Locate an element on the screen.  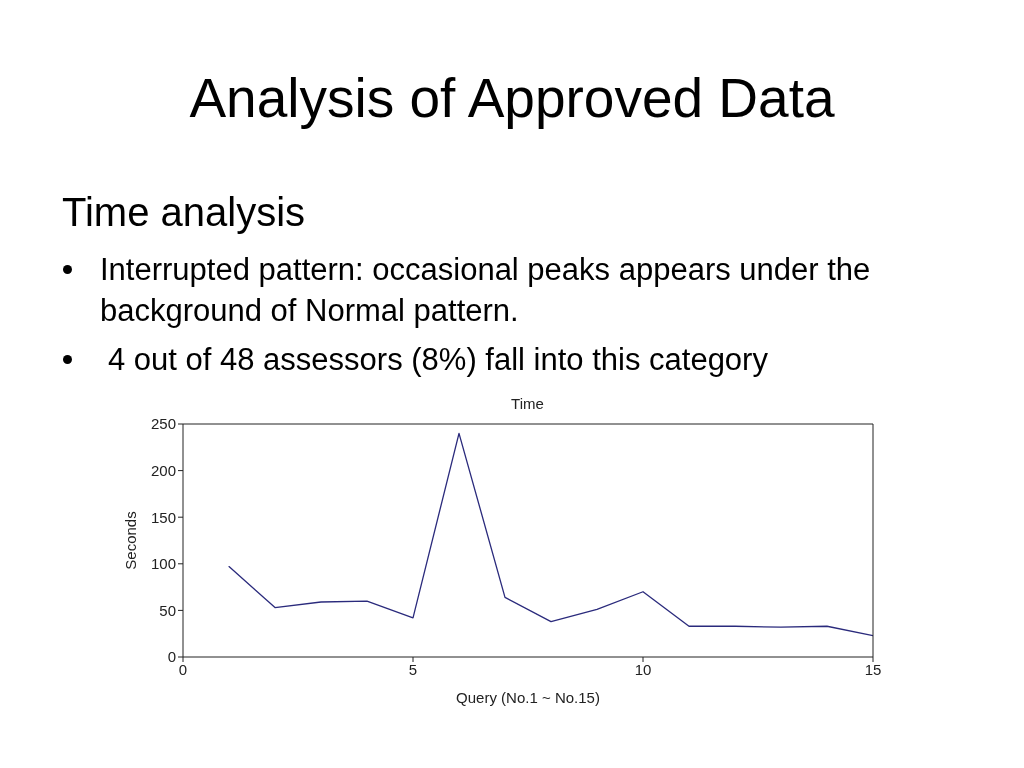
y-axis-title: Seconds is located at coordinates (130, 540).